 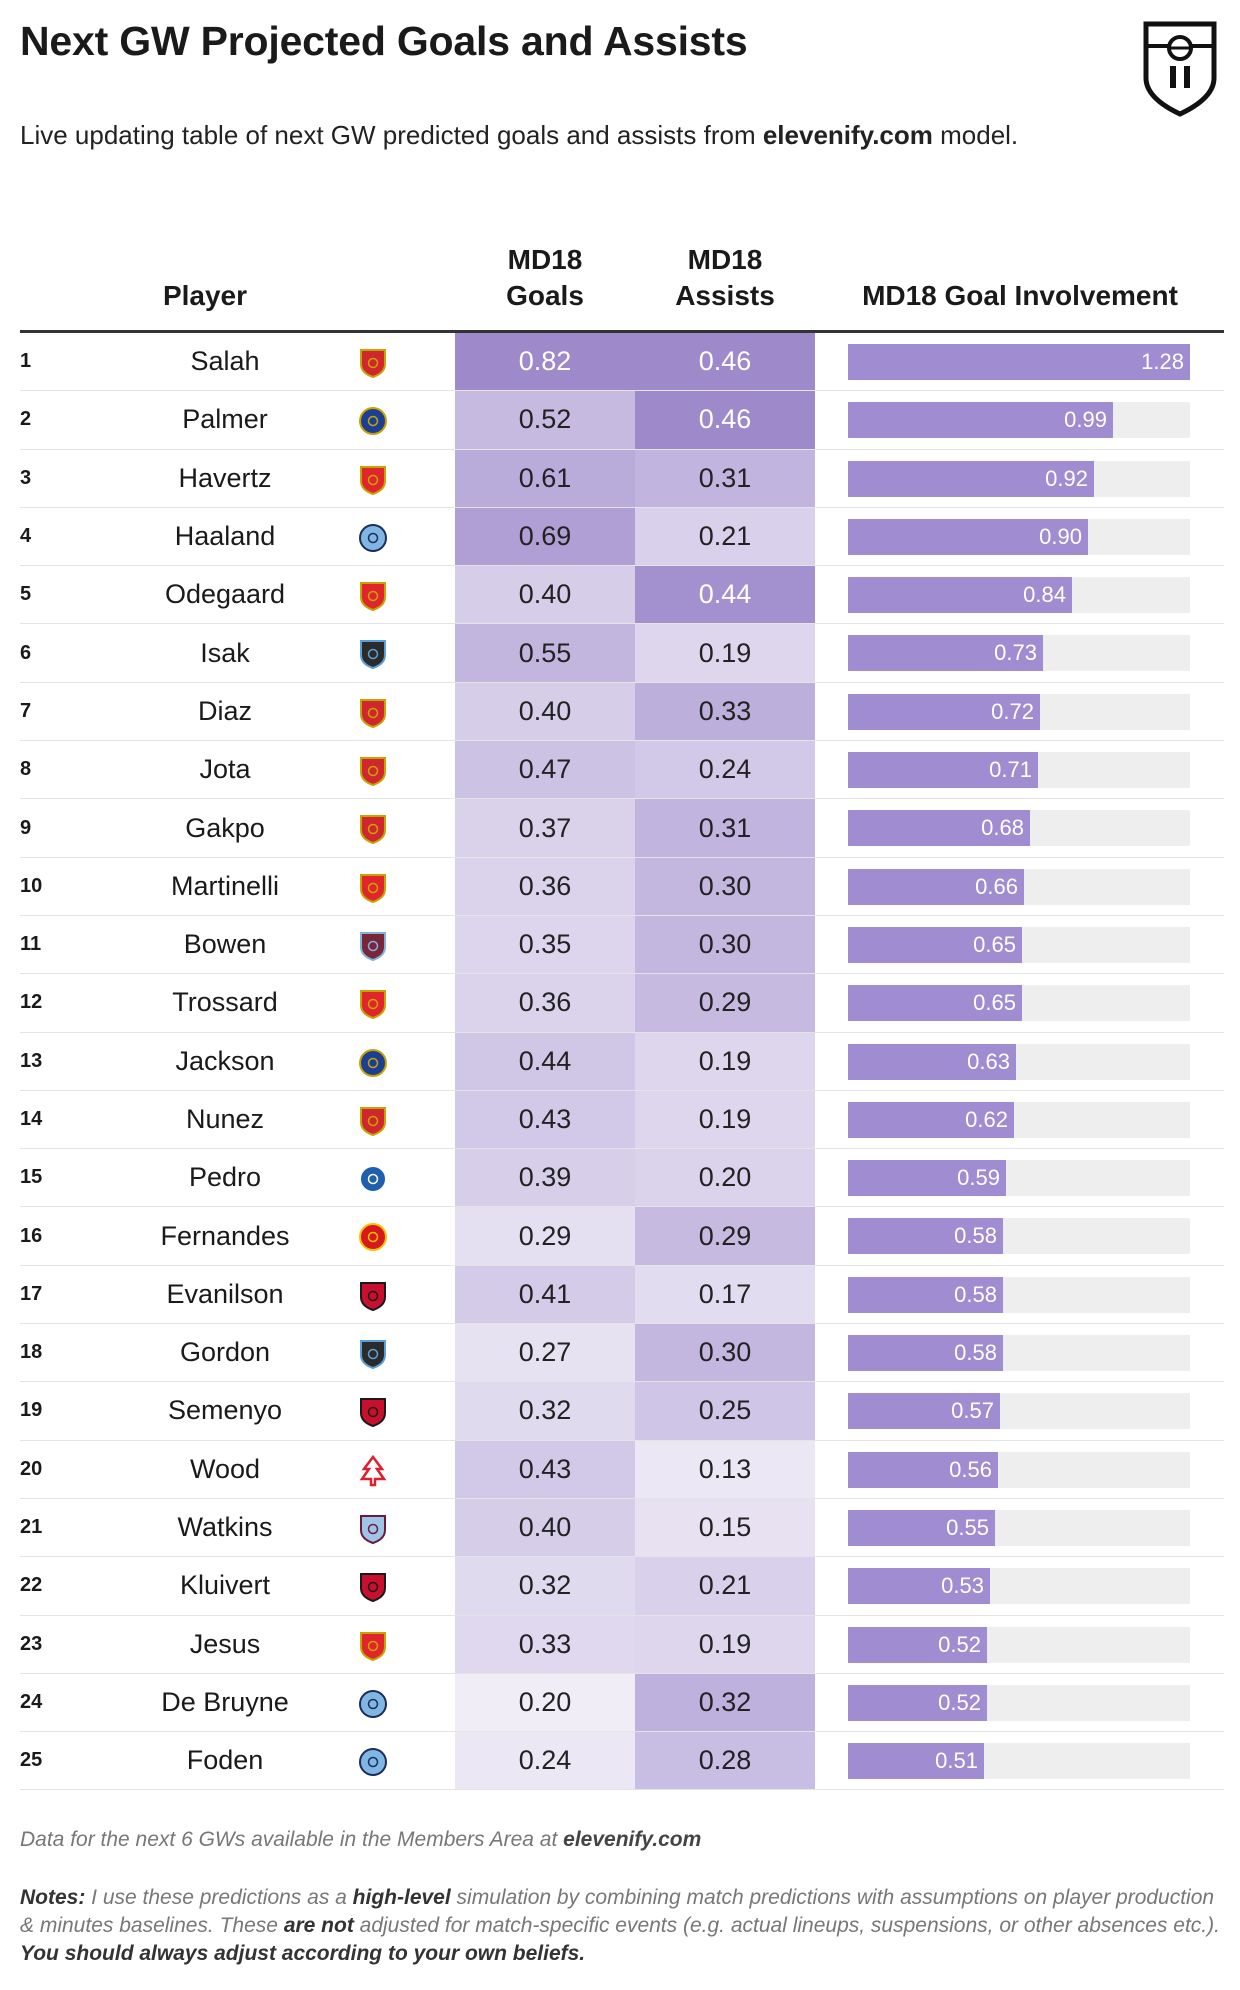 I want to click on table-row: 4 Haaland 0.69 0.21 0.90, so click(x=622, y=537).